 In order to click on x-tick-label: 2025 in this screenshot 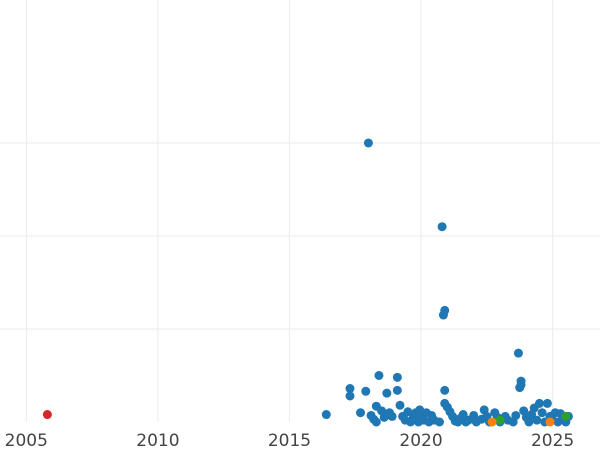, I will do `click(552, 440)`.